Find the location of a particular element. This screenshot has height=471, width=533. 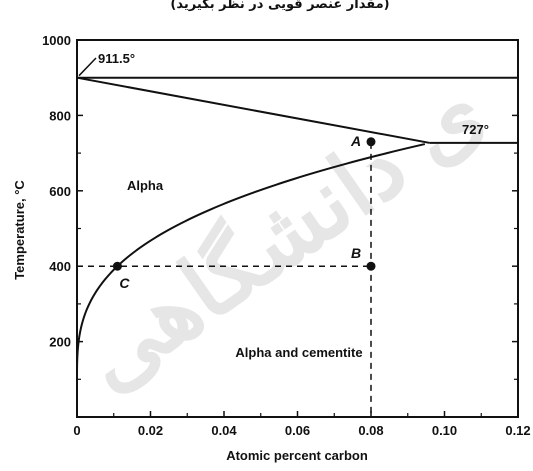

region-alpha-cementite-label: Alpha and cementite is located at coordinates (298, 352).